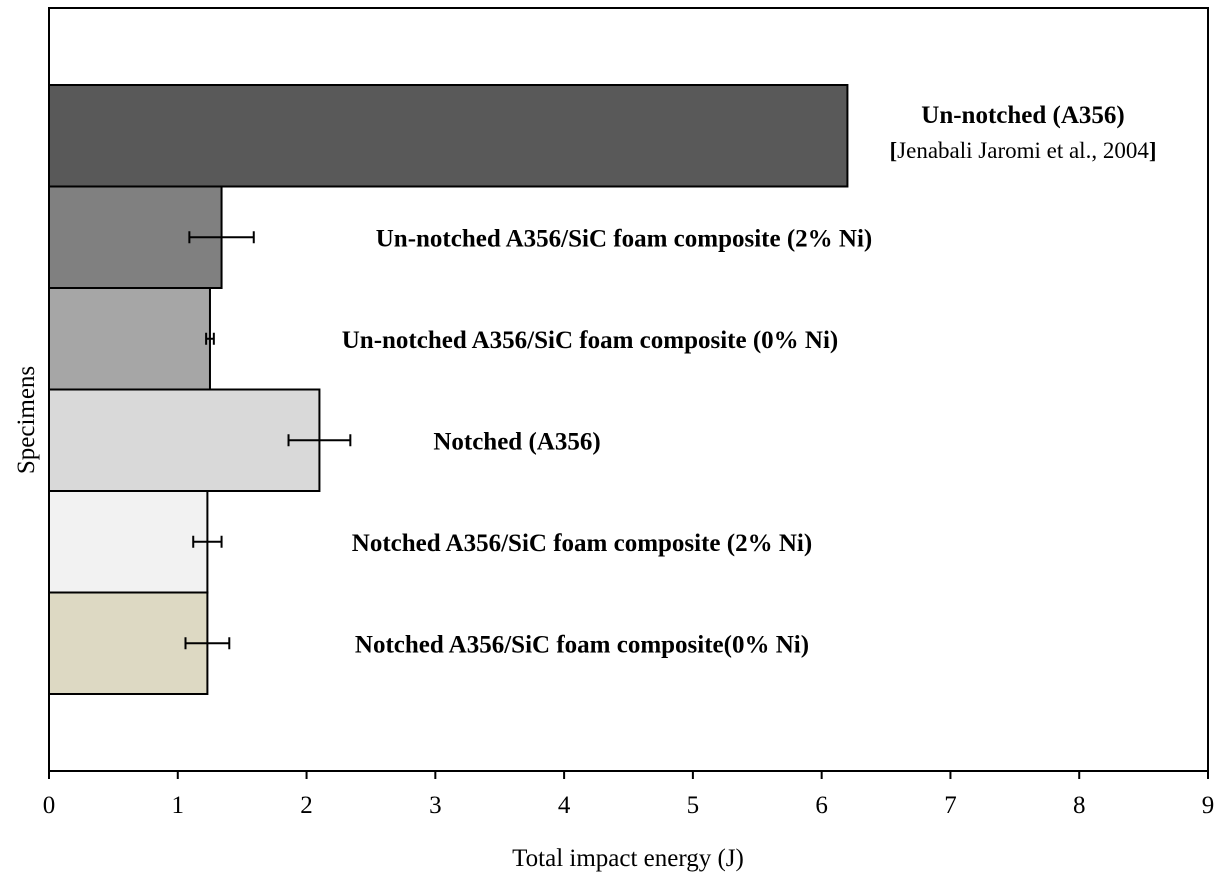  What do you see at coordinates (435, 805) in the screenshot?
I see `x-tick-label-3: 3` at bounding box center [435, 805].